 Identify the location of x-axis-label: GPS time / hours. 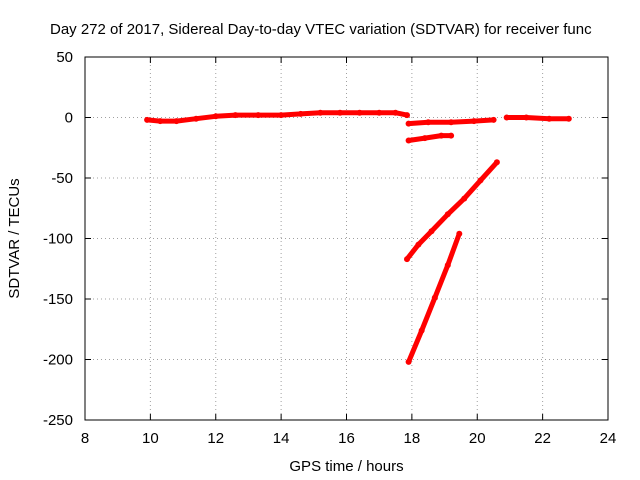
(346, 466).